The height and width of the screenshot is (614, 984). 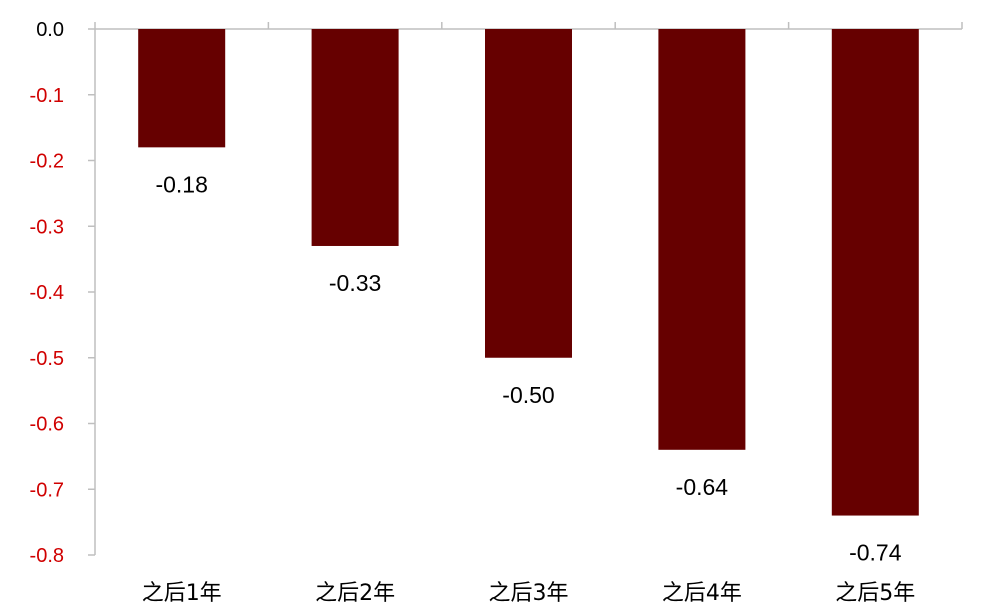 I want to click on y-tick-label: -0.4, so click(x=47, y=293).